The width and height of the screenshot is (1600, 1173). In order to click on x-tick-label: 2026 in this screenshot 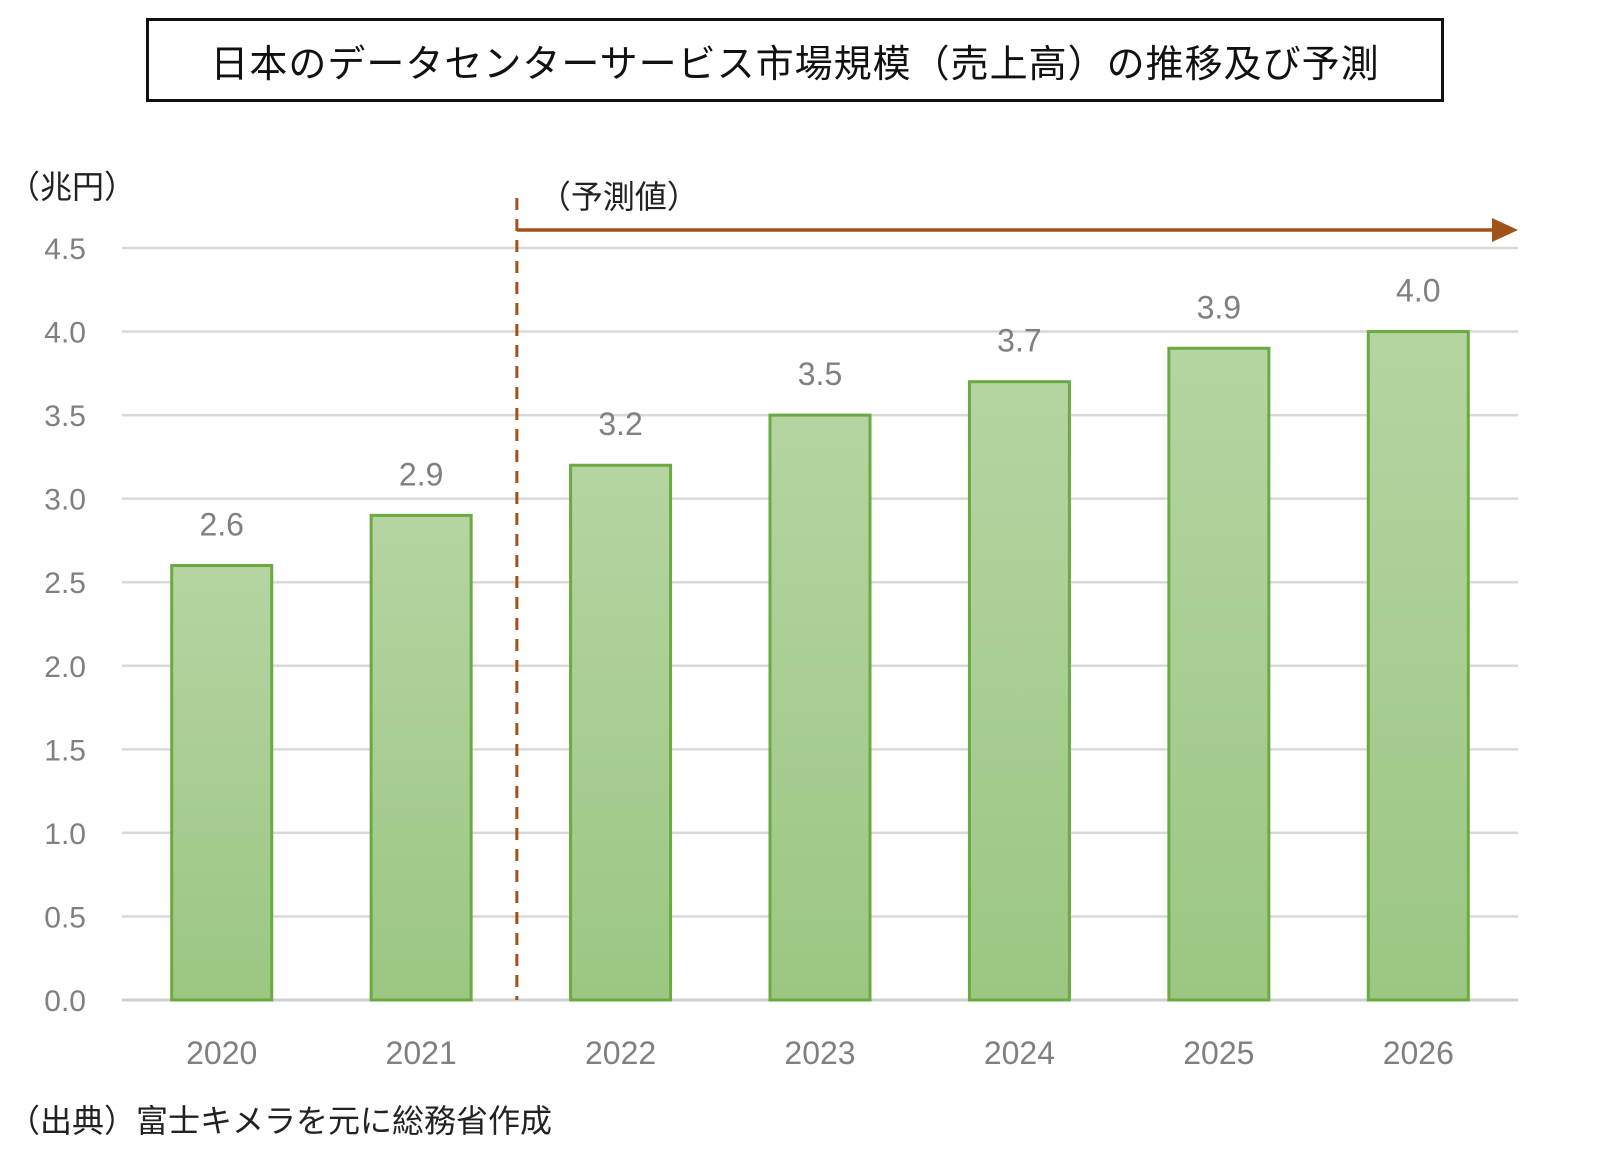, I will do `click(1418, 1053)`.